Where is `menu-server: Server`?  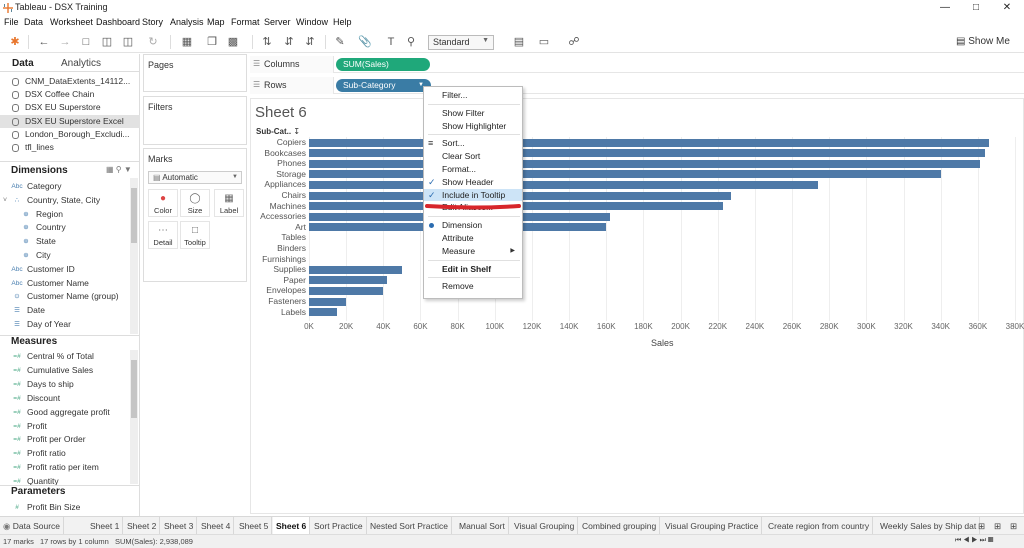 menu-server: Server is located at coordinates (277, 22).